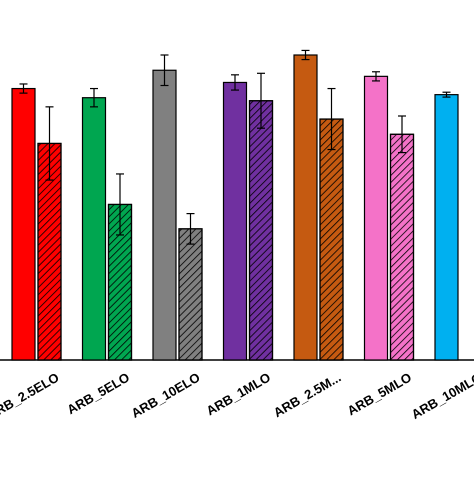  What do you see at coordinates (31, 396) in the screenshot?
I see `category-label: ARB_2.5ELO` at bounding box center [31, 396].